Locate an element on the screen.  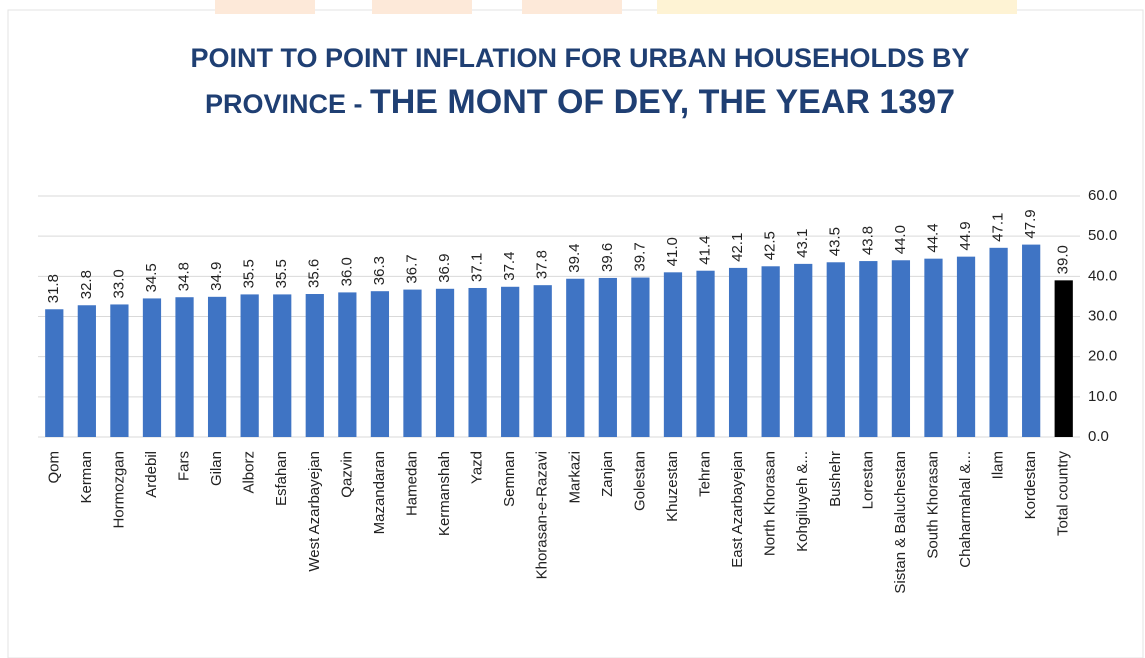
value-label: 41.0 is located at coordinates (672, 251).